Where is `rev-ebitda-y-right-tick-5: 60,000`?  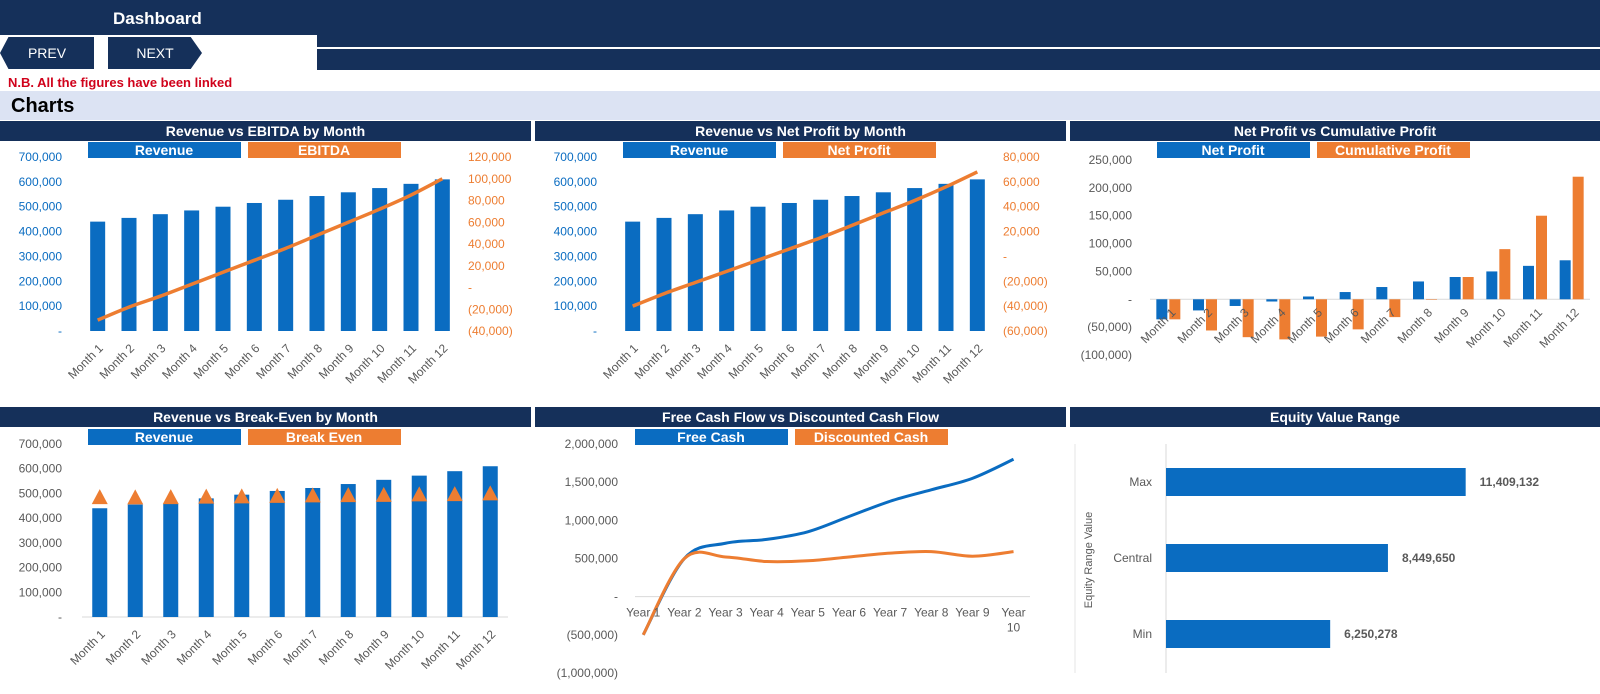
rev-ebitda-y-right-tick-5: 60,000 is located at coordinates (486, 222).